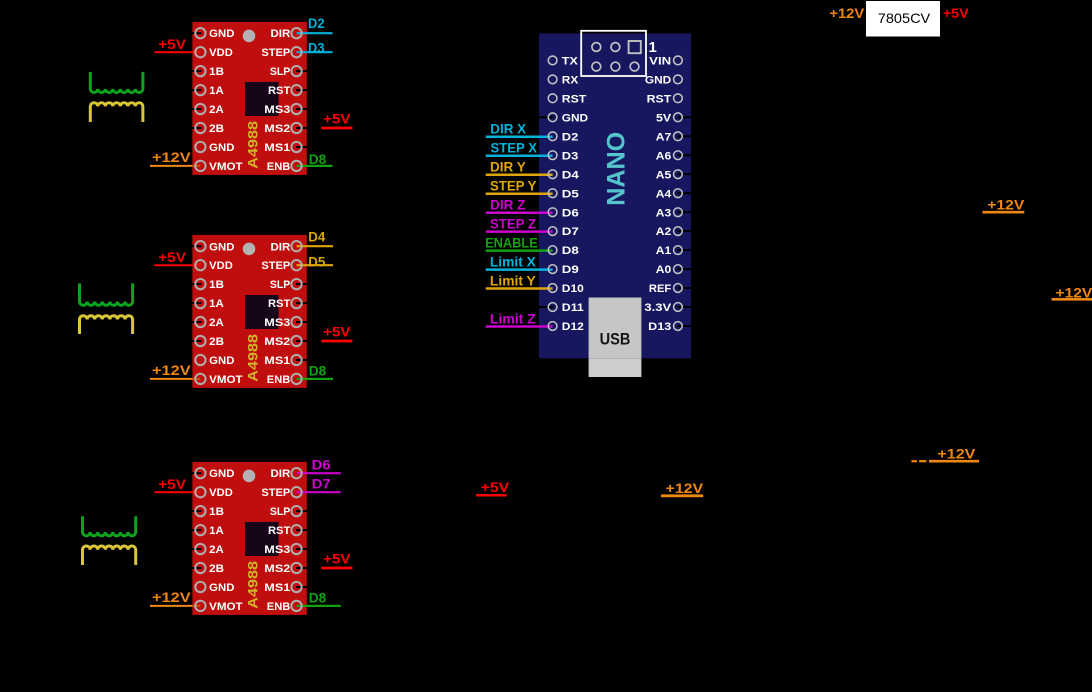 The width and height of the screenshot is (1092, 692). I want to click on svg-text: Limit Y, so click(513, 280).